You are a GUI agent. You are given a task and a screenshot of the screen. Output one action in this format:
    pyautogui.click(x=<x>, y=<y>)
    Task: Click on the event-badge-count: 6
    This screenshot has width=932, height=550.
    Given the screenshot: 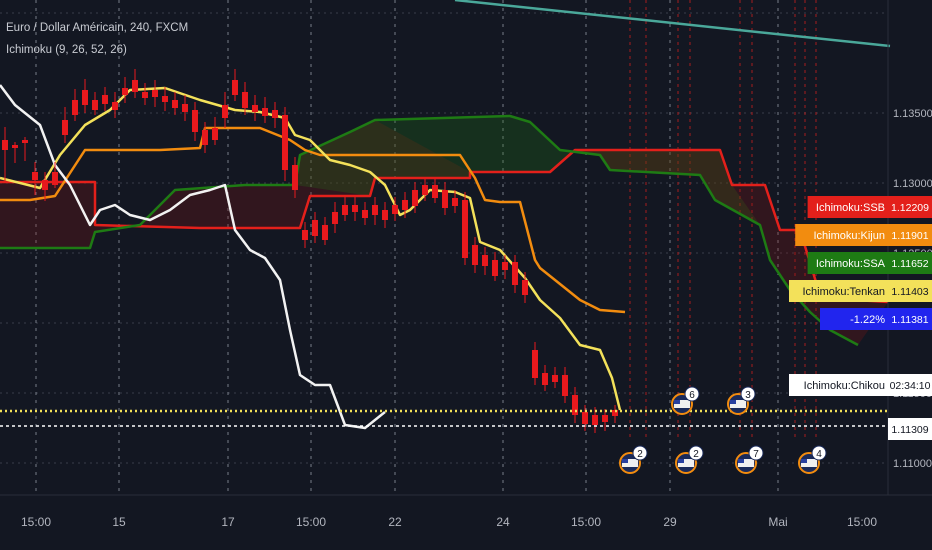 What is the action you would take?
    pyautogui.click(x=692, y=395)
    